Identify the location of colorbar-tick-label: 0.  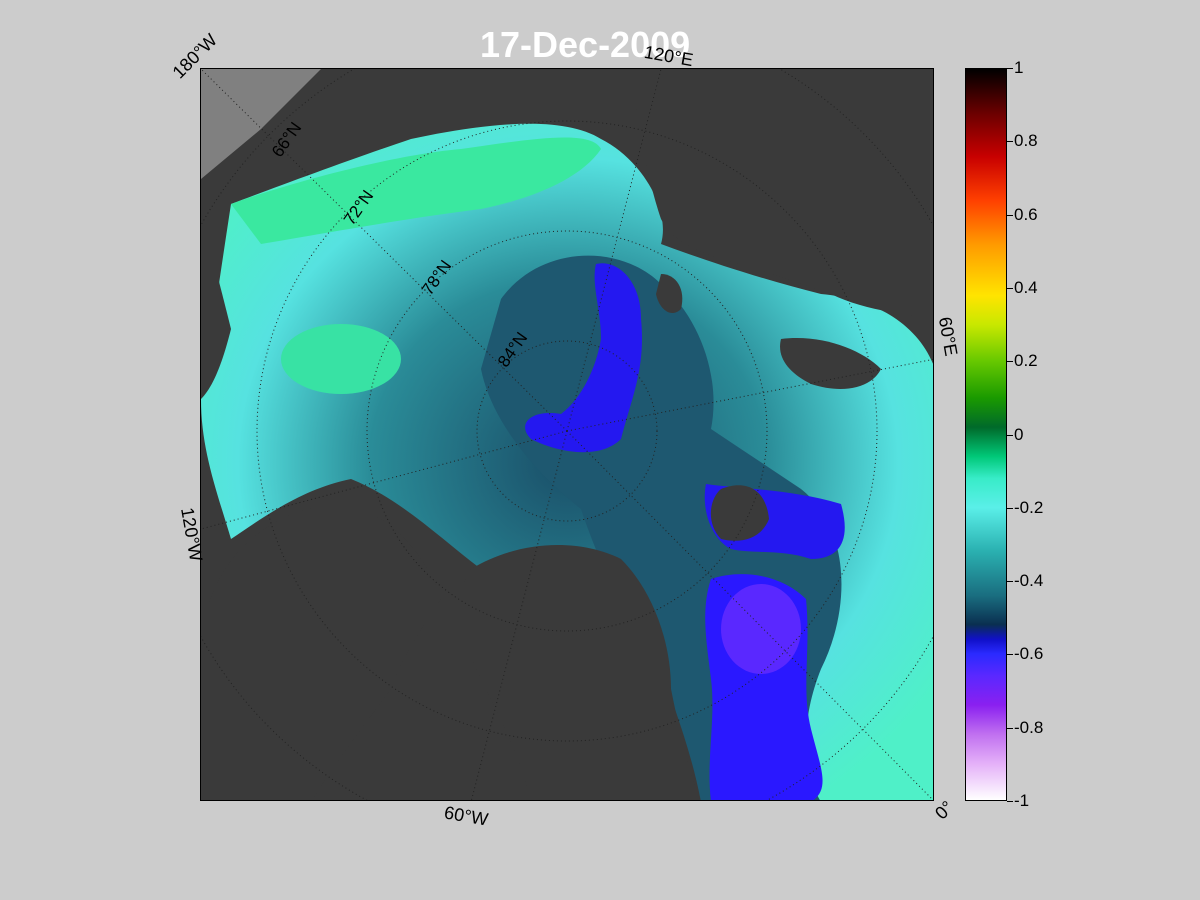
(1019, 434).